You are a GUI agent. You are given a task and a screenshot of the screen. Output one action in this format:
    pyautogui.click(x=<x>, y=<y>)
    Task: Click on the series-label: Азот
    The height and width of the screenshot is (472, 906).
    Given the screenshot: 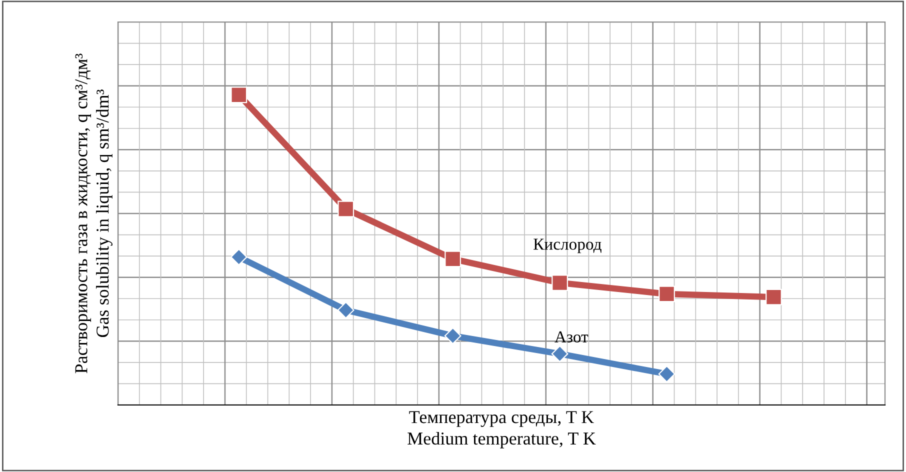 What is the action you would take?
    pyautogui.click(x=571, y=336)
    